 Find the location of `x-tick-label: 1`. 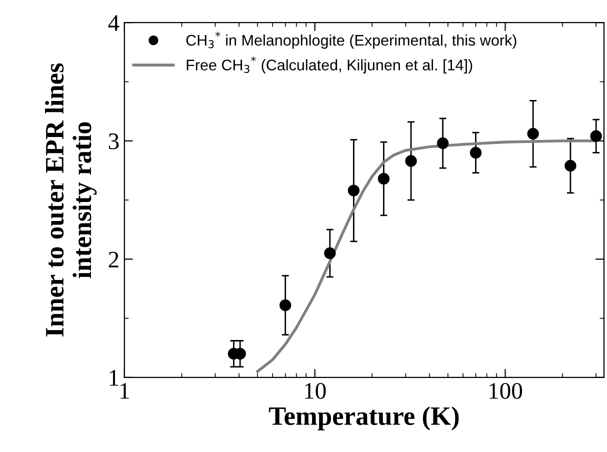

x-tick-label: 1 is located at coordinates (124, 391).